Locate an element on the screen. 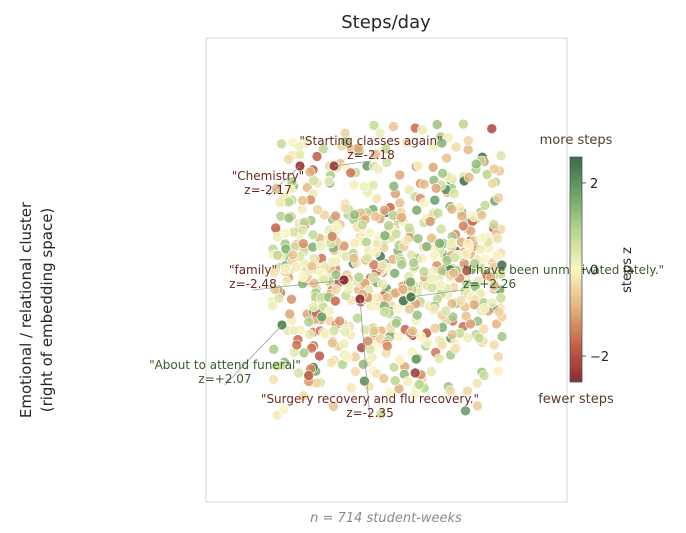  annotation-text: "About to attend funeral" is located at coordinates (225, 365).